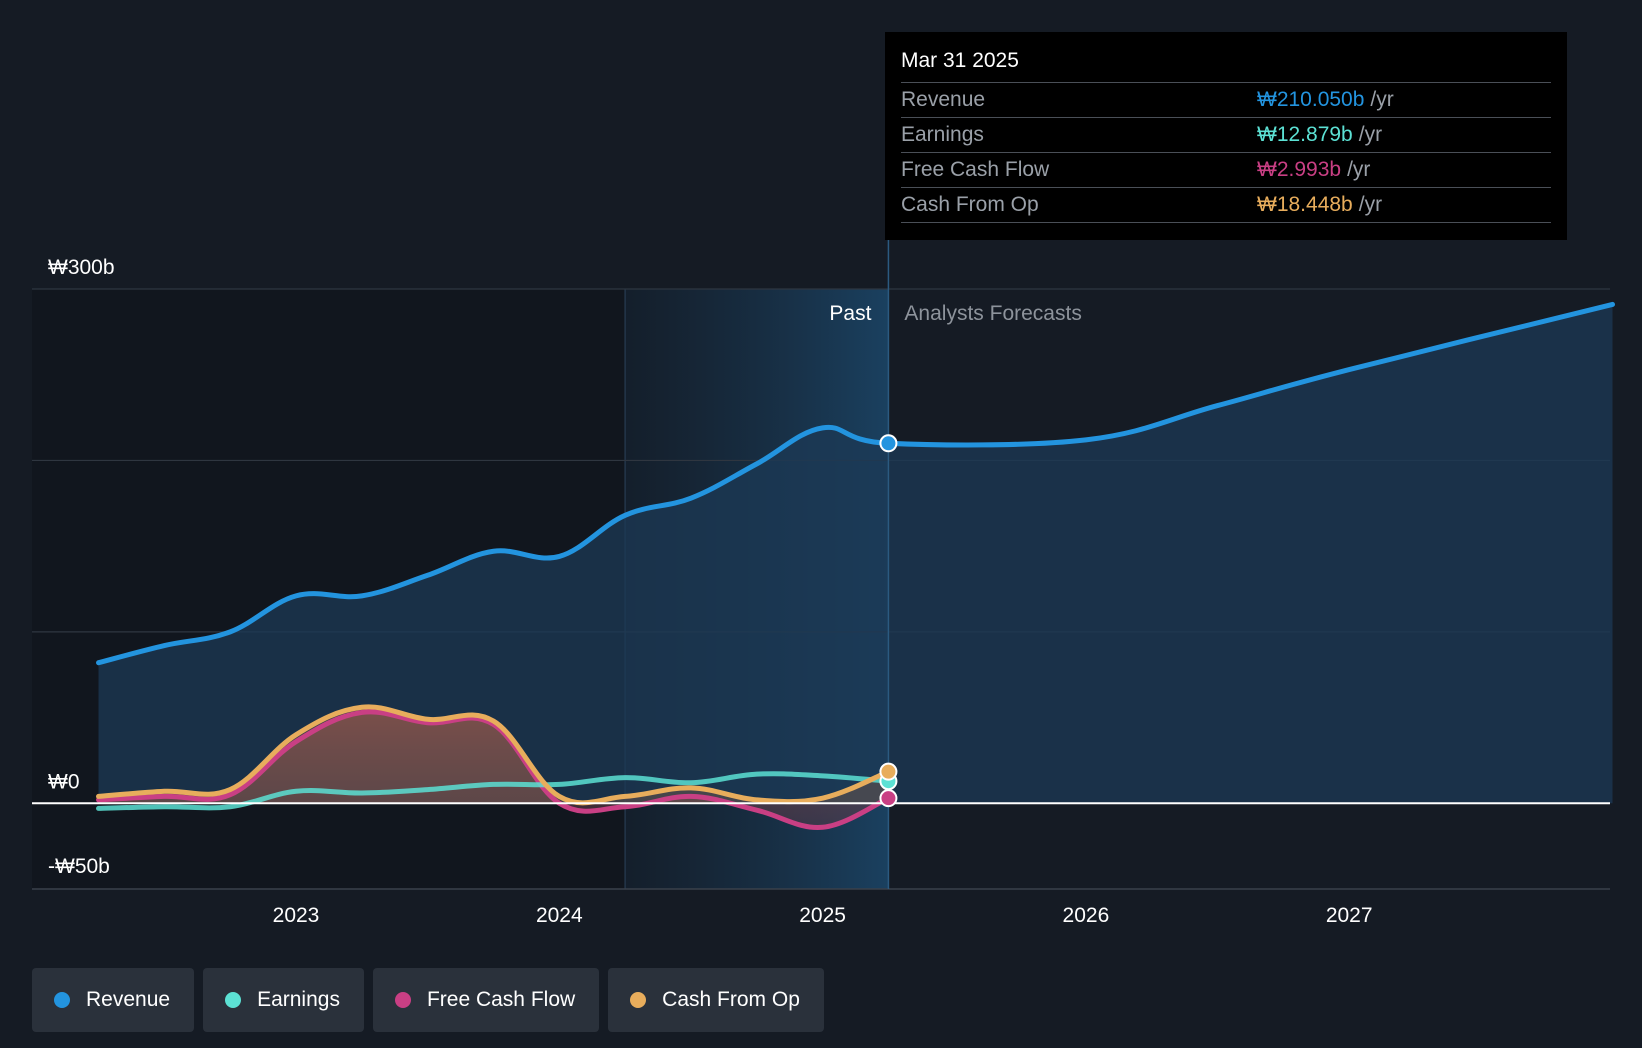  I want to click on free-cash-flow-end-marker, so click(888, 798).